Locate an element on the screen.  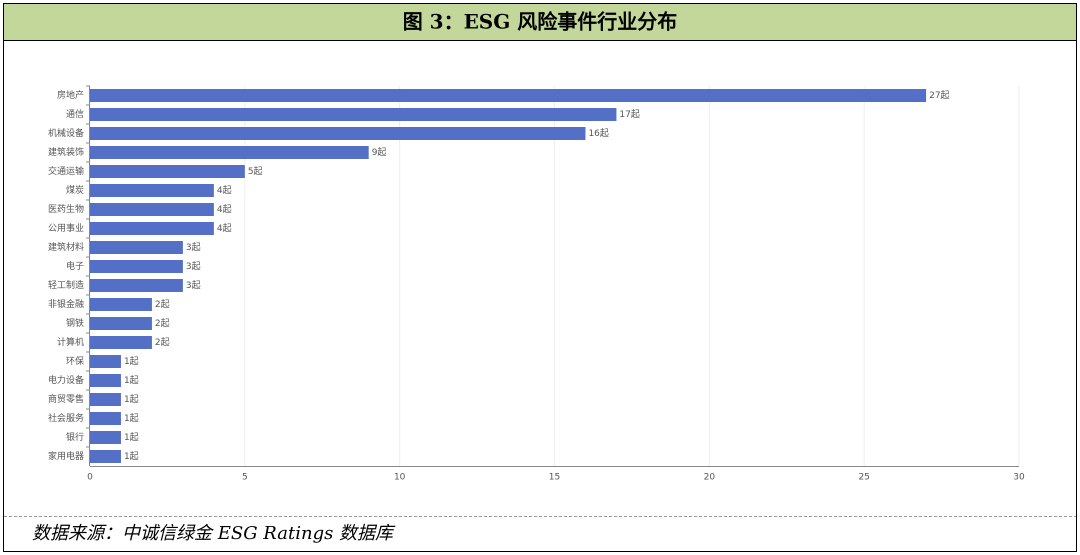
value-label: 9起 is located at coordinates (379, 152).